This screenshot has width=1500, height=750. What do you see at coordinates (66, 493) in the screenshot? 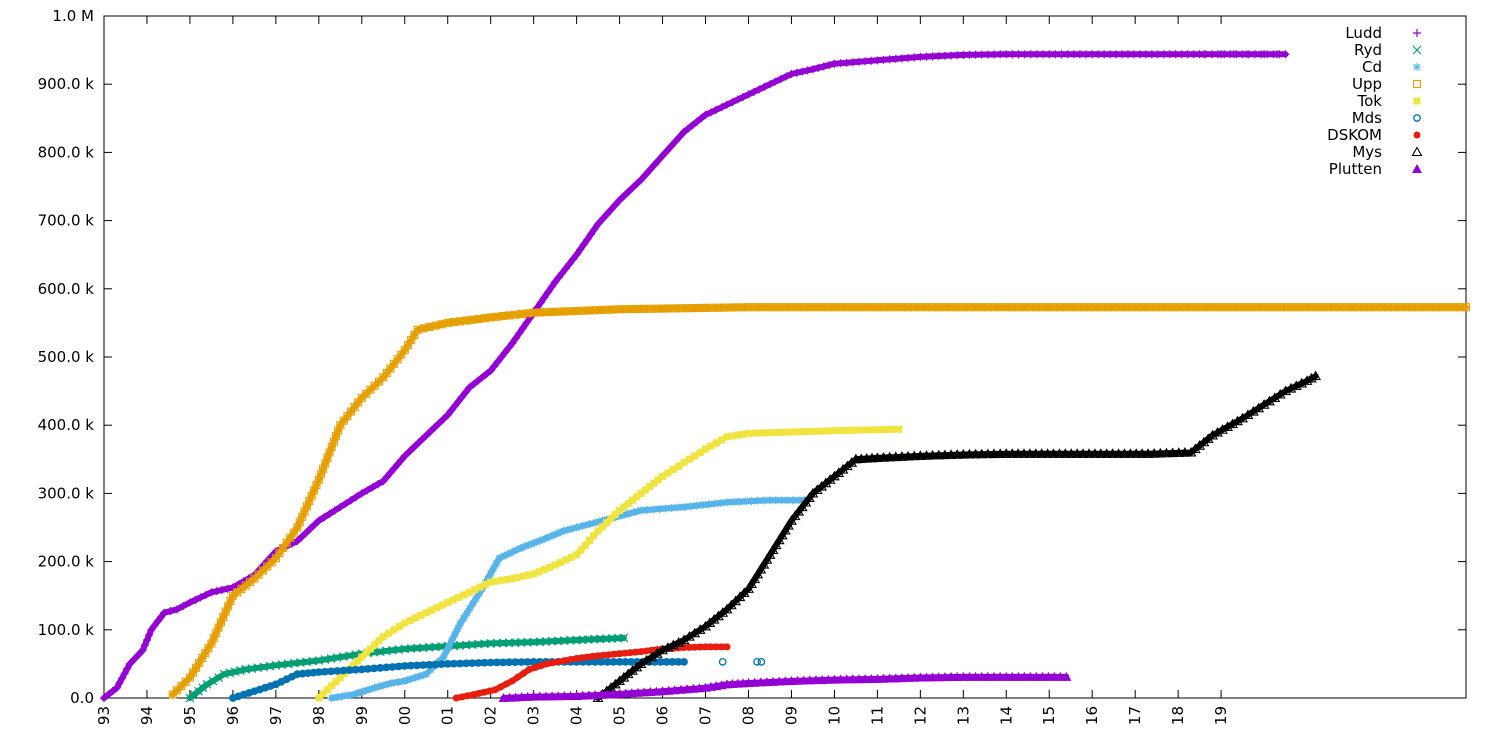
I see `y-tick-label: 300.0 k` at bounding box center [66, 493].